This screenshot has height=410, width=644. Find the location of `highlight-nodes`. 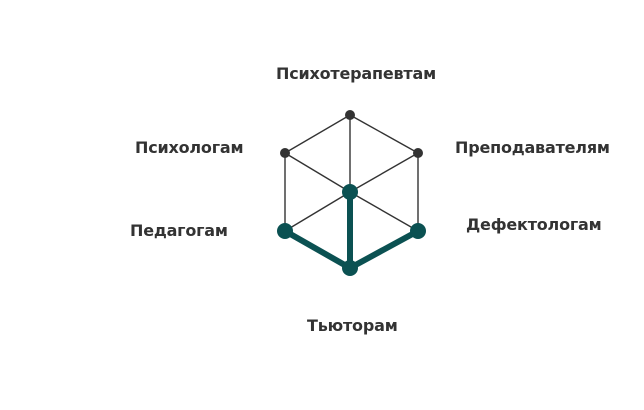

highlight-nodes is located at coordinates (351, 230).